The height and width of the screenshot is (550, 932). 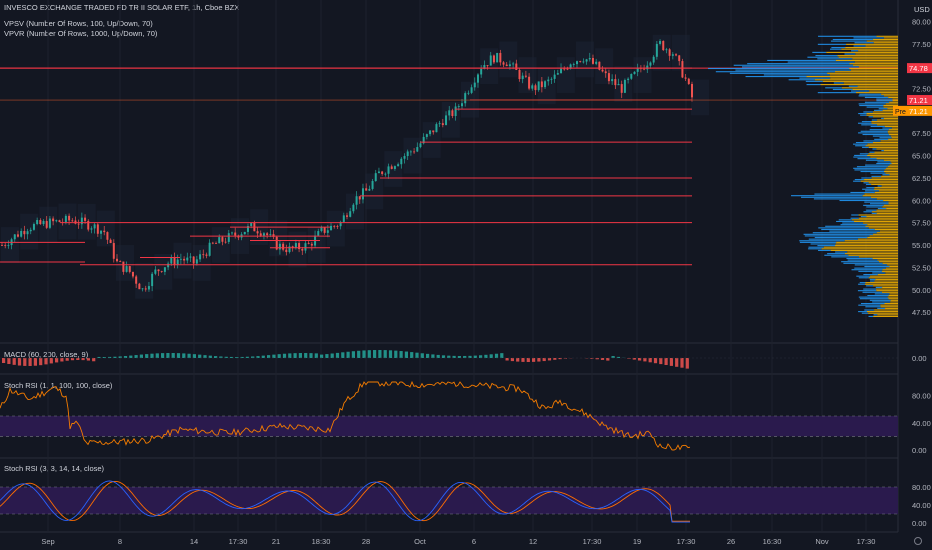 I want to click on vpsv-legend: VPSV (Number Of Rows, 100, Up/Down, 70), so click(x=78, y=23).